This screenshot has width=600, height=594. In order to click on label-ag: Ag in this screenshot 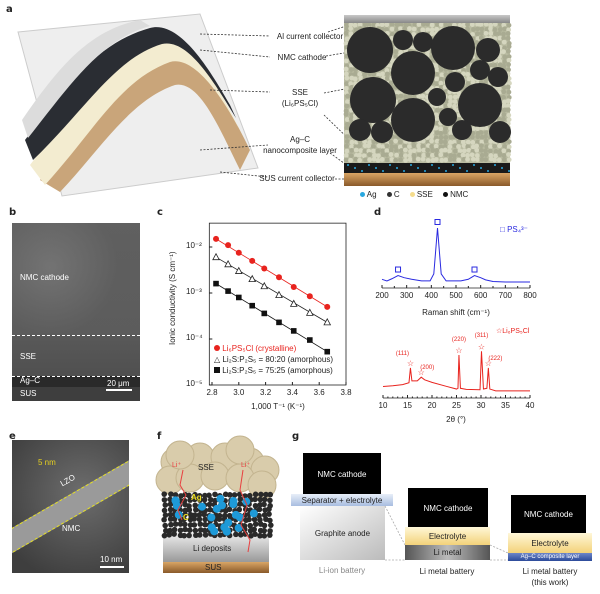, I will do `click(196, 497)`.